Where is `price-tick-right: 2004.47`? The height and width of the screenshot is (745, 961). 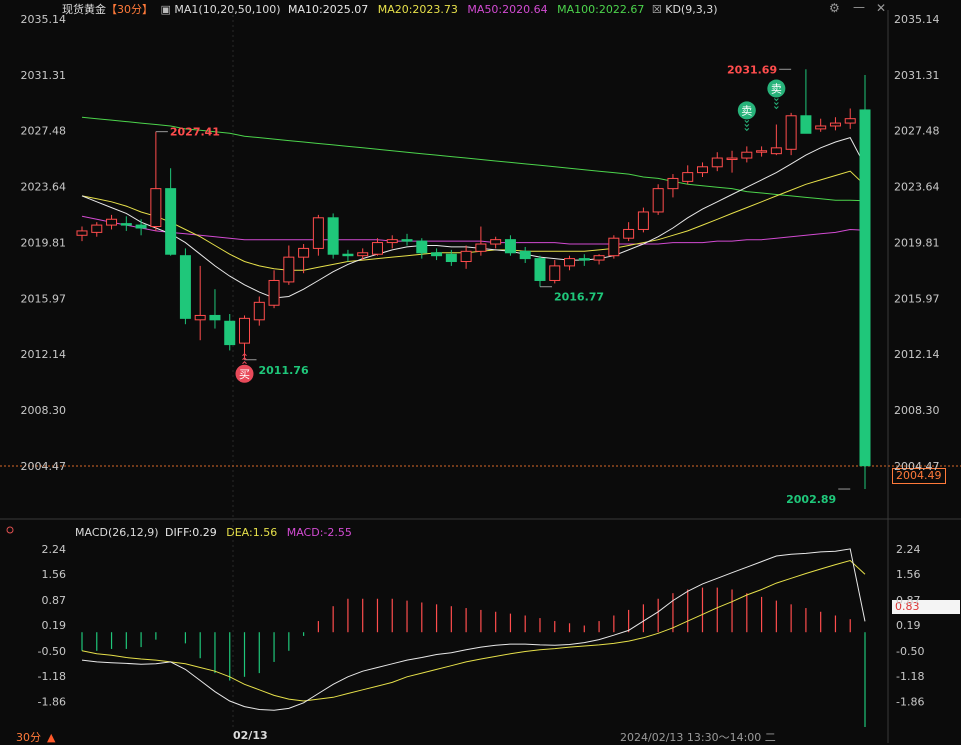 price-tick-right: 2004.47 is located at coordinates (917, 466).